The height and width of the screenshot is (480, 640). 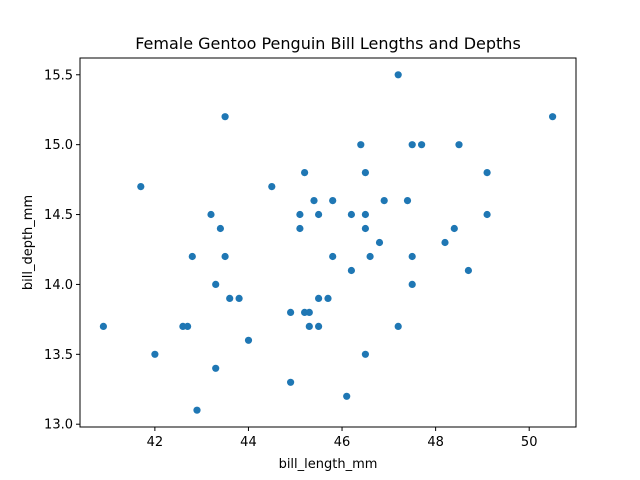 I want to click on x-tick-label: 50, so click(x=529, y=442).